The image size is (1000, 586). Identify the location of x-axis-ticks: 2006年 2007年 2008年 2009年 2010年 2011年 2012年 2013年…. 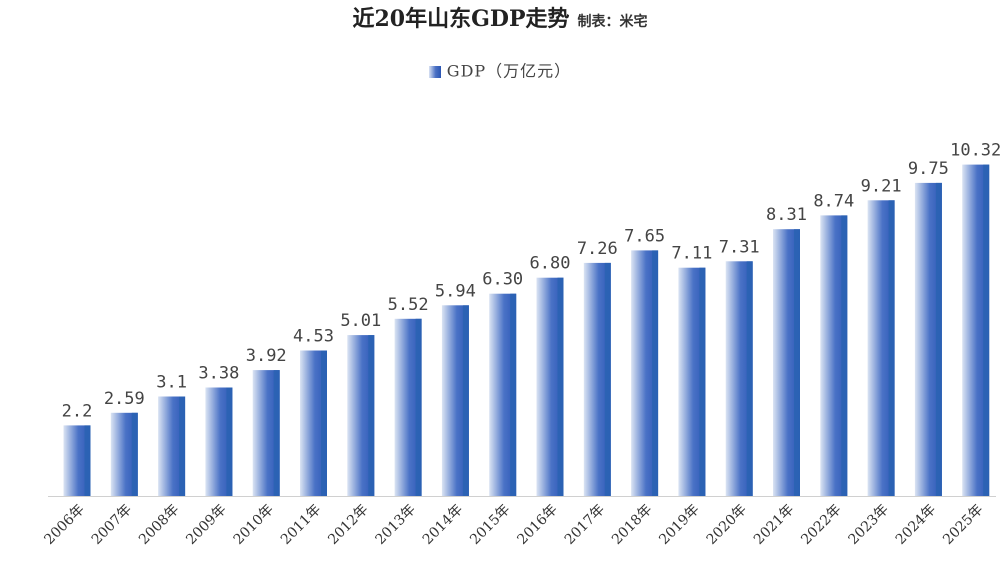
(513, 525).